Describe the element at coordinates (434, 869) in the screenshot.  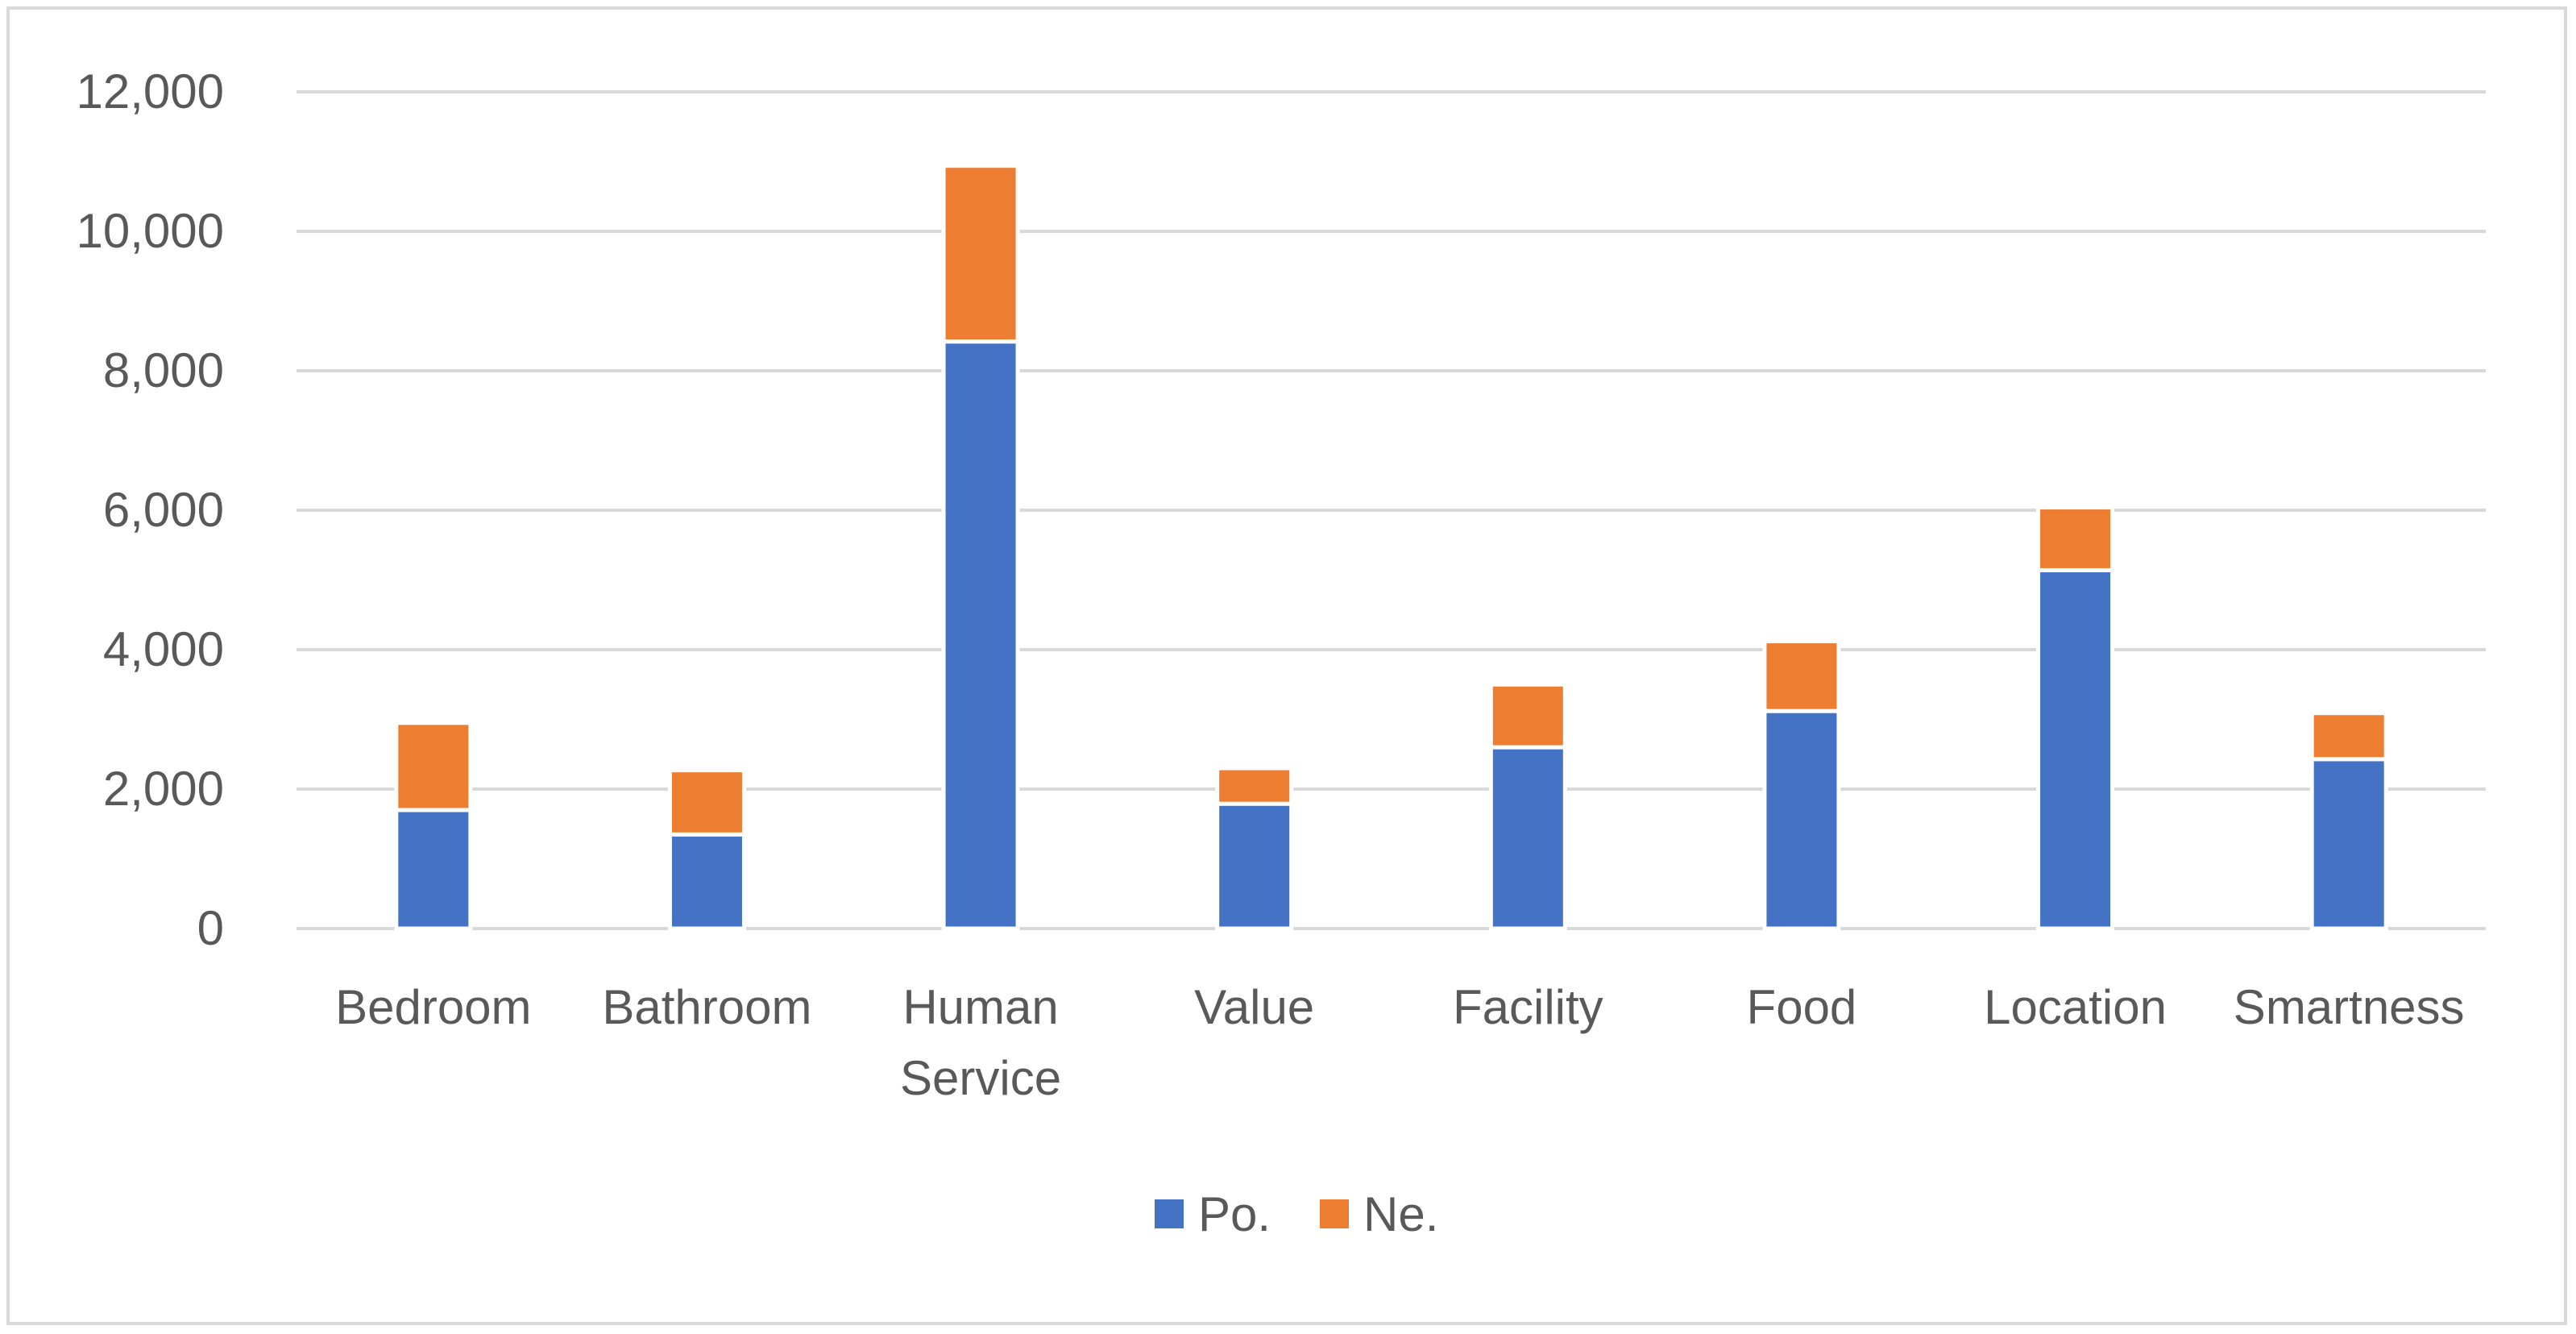
I see `bar-po-bedroom` at that location.